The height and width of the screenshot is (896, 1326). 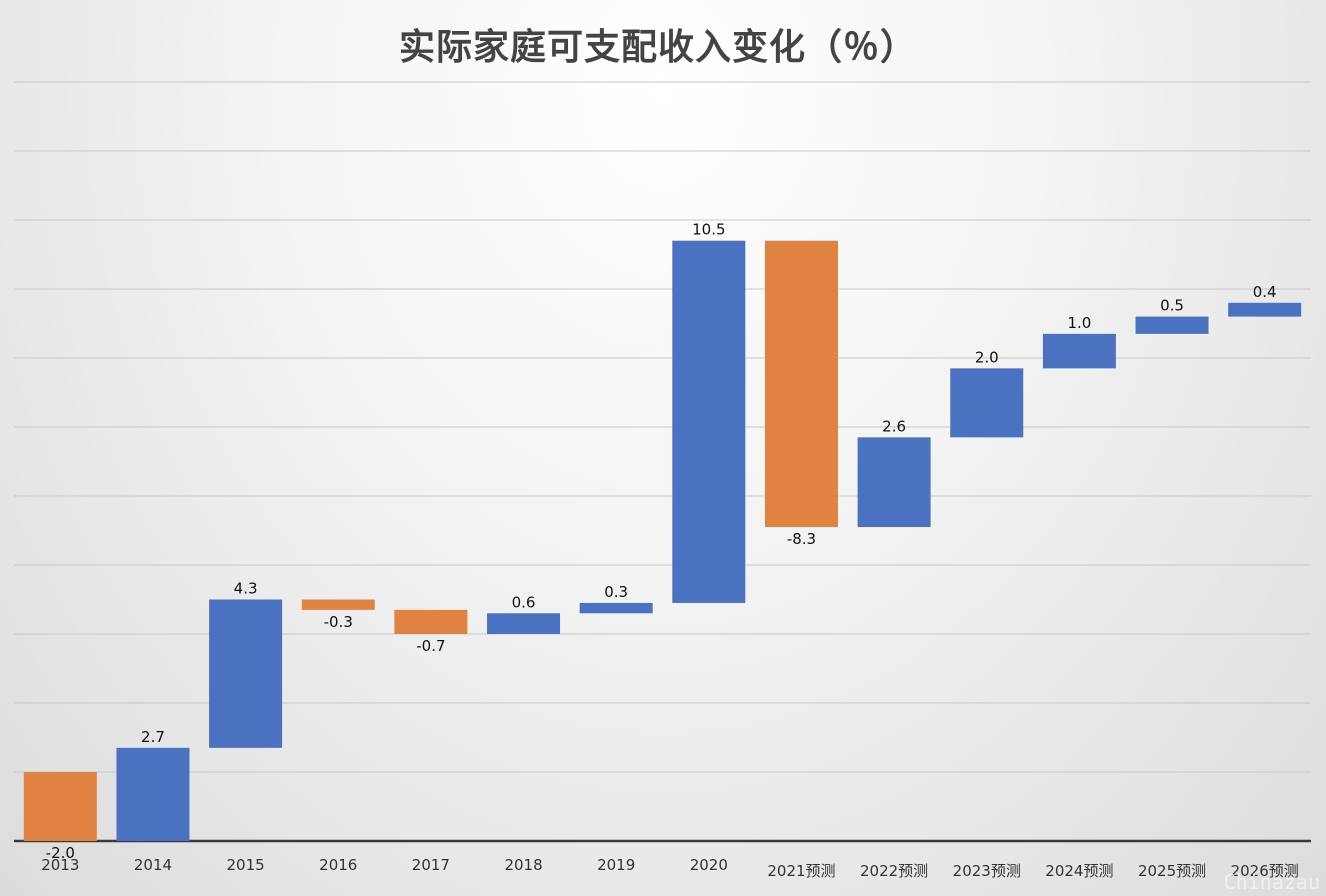 I want to click on x-tick-2026预测: 2026预测, so click(x=1265, y=871).